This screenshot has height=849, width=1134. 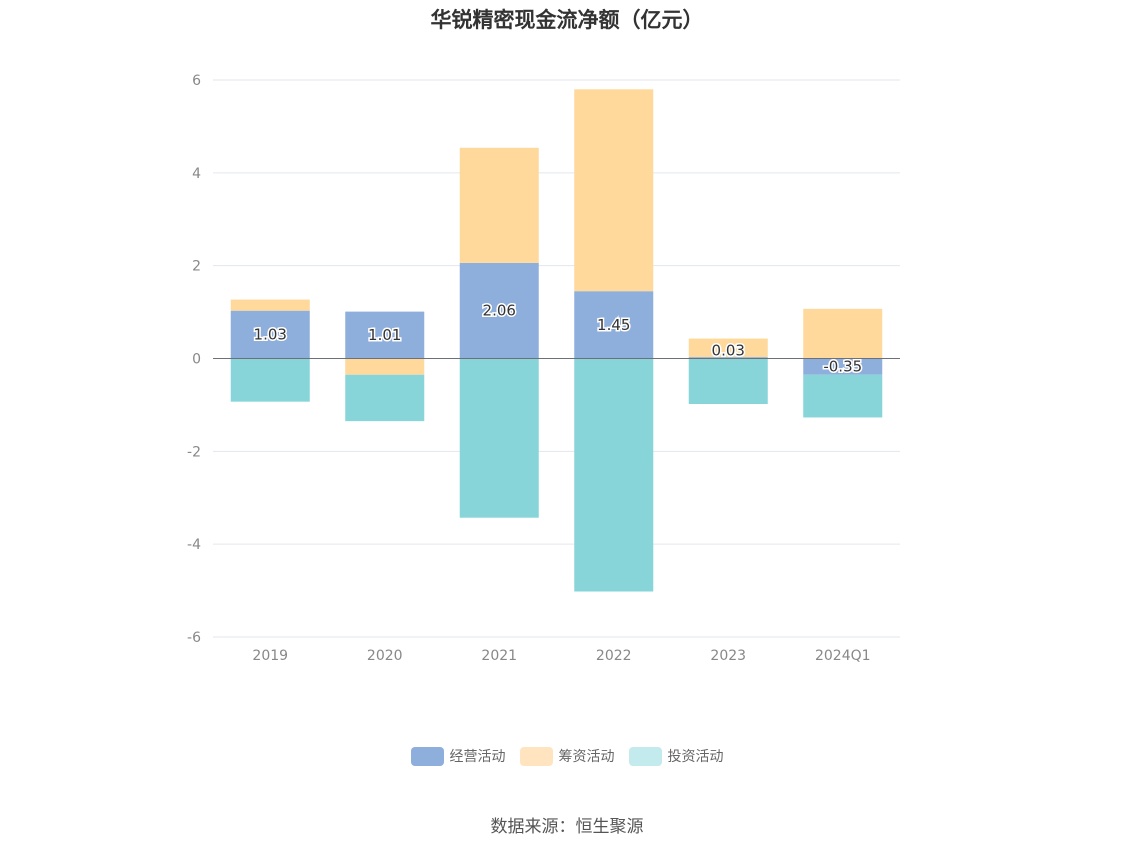 What do you see at coordinates (645, 756) in the screenshot?
I see `legend-swatch-investing` at bounding box center [645, 756].